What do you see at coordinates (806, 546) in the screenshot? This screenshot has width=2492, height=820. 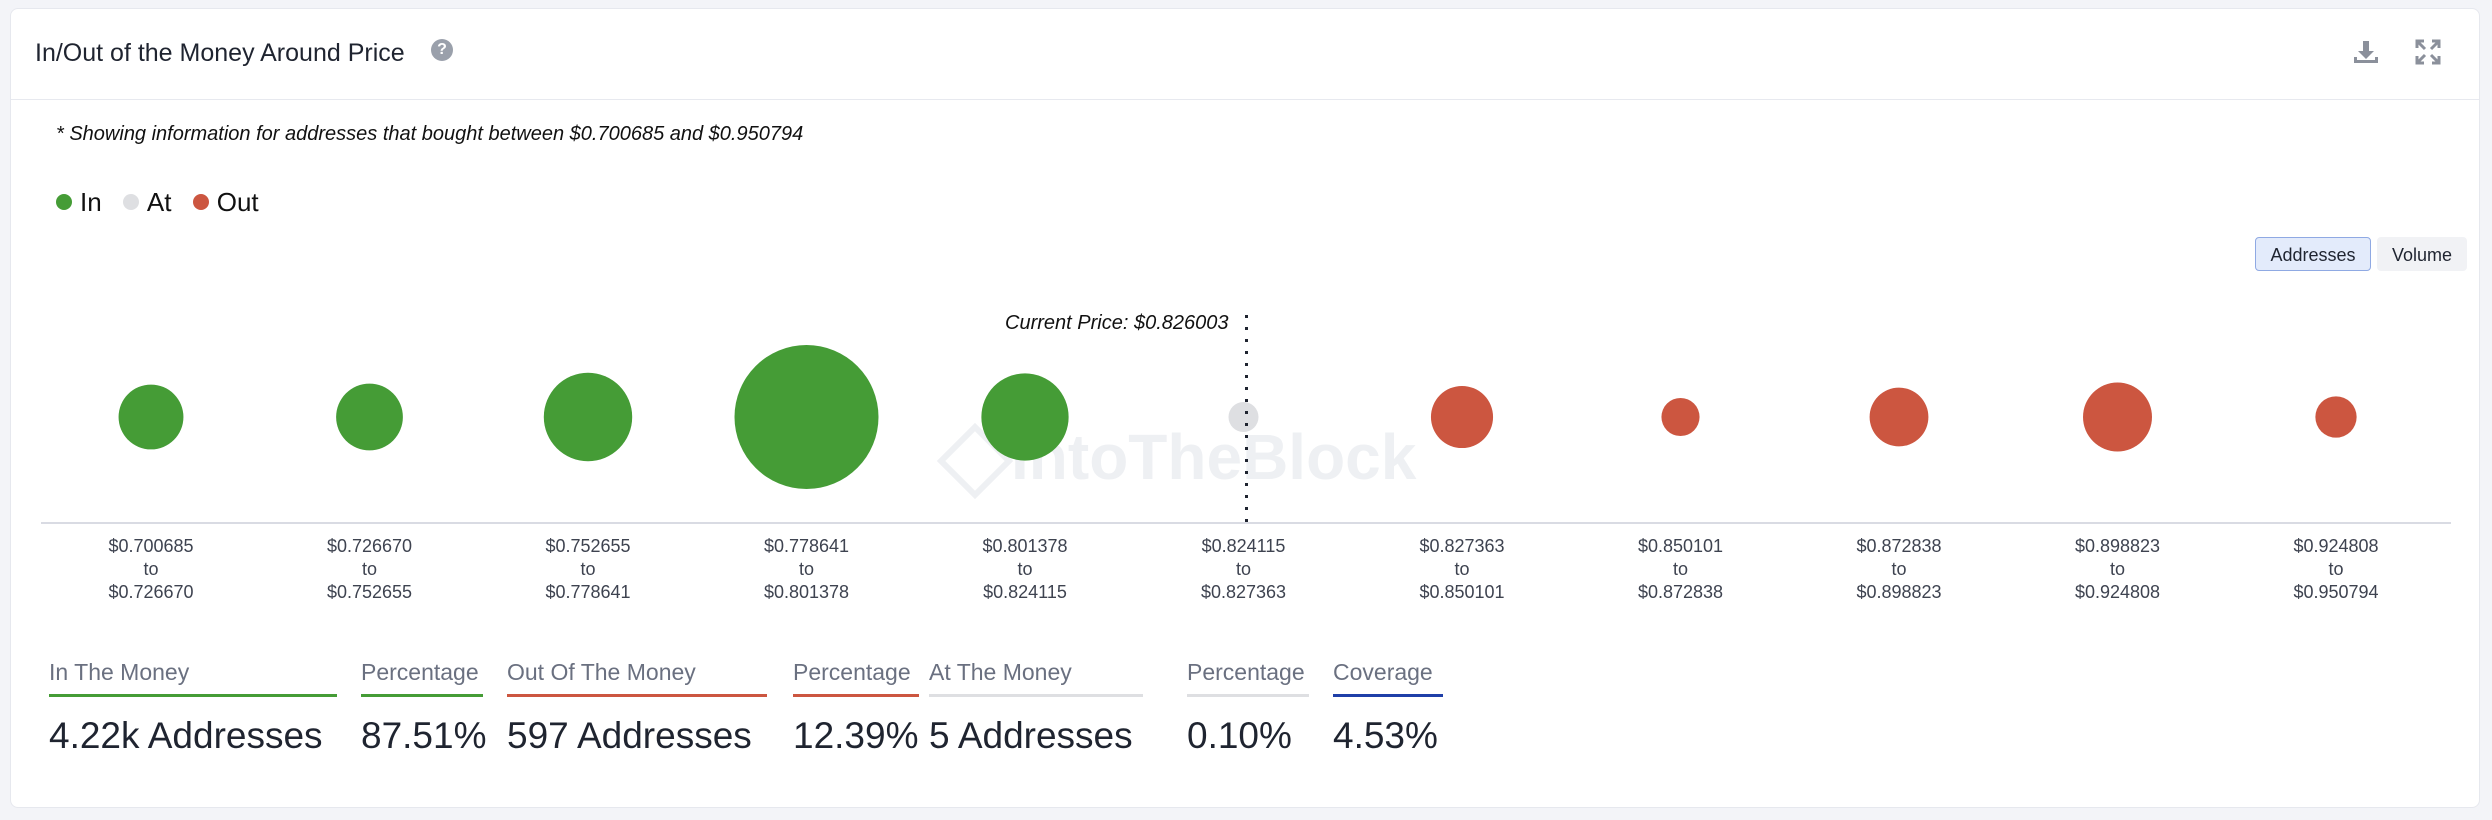 I see `tick-label-from-3: $0.778641` at bounding box center [806, 546].